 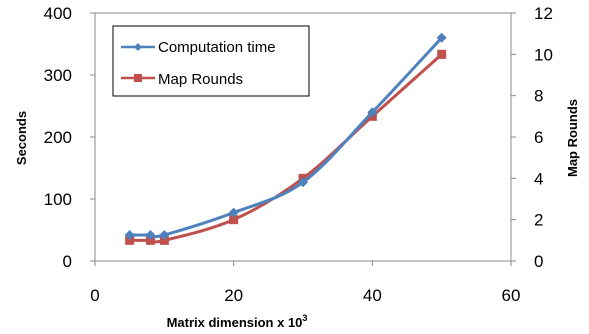 What do you see at coordinates (538, 137) in the screenshot?
I see `right-y-tick-label: 6` at bounding box center [538, 137].